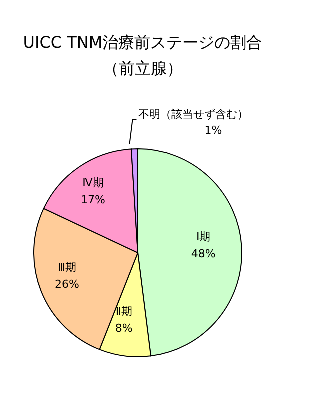  I want to click on chart-subtitle: （前立腺）, so click(143, 68).